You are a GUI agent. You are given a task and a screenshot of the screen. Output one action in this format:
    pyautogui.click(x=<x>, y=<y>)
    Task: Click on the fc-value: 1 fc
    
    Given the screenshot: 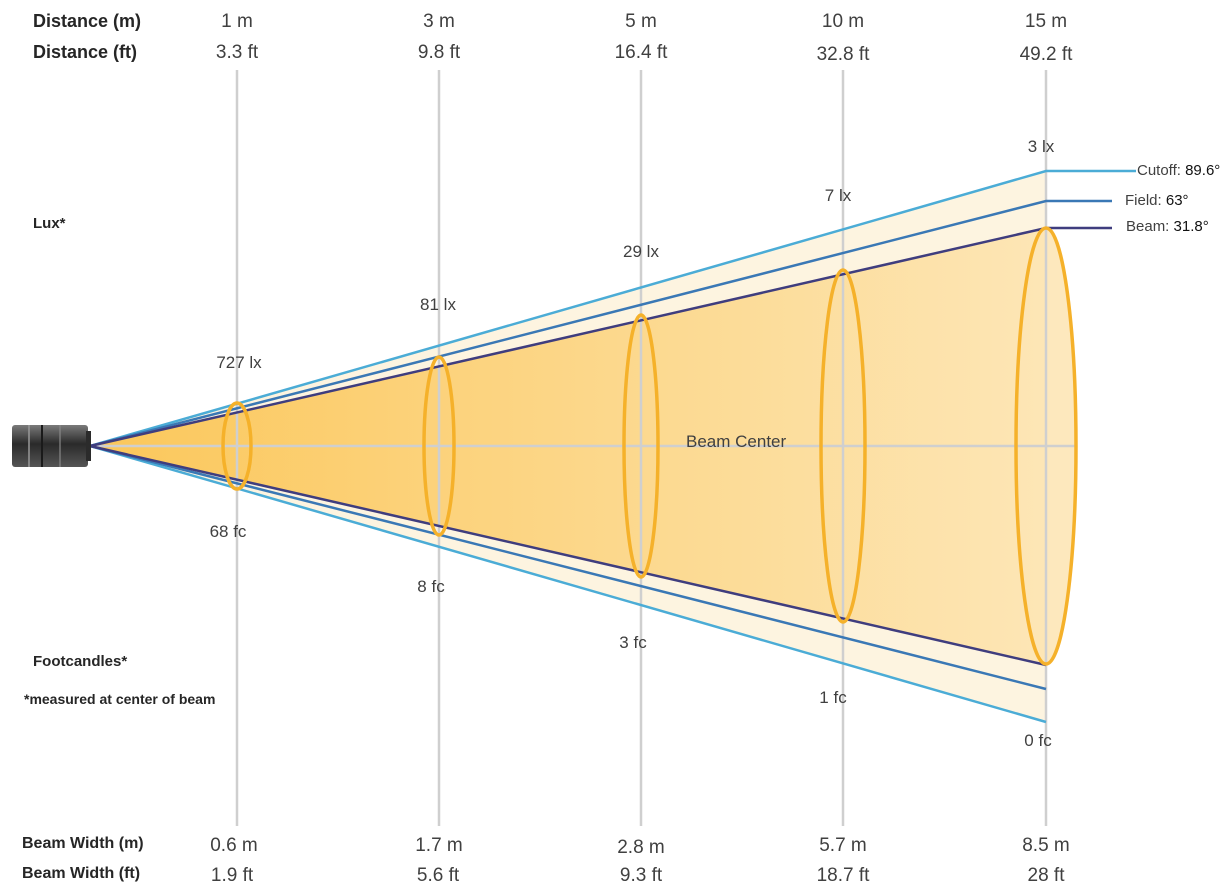 What is the action you would take?
    pyautogui.click(x=833, y=697)
    